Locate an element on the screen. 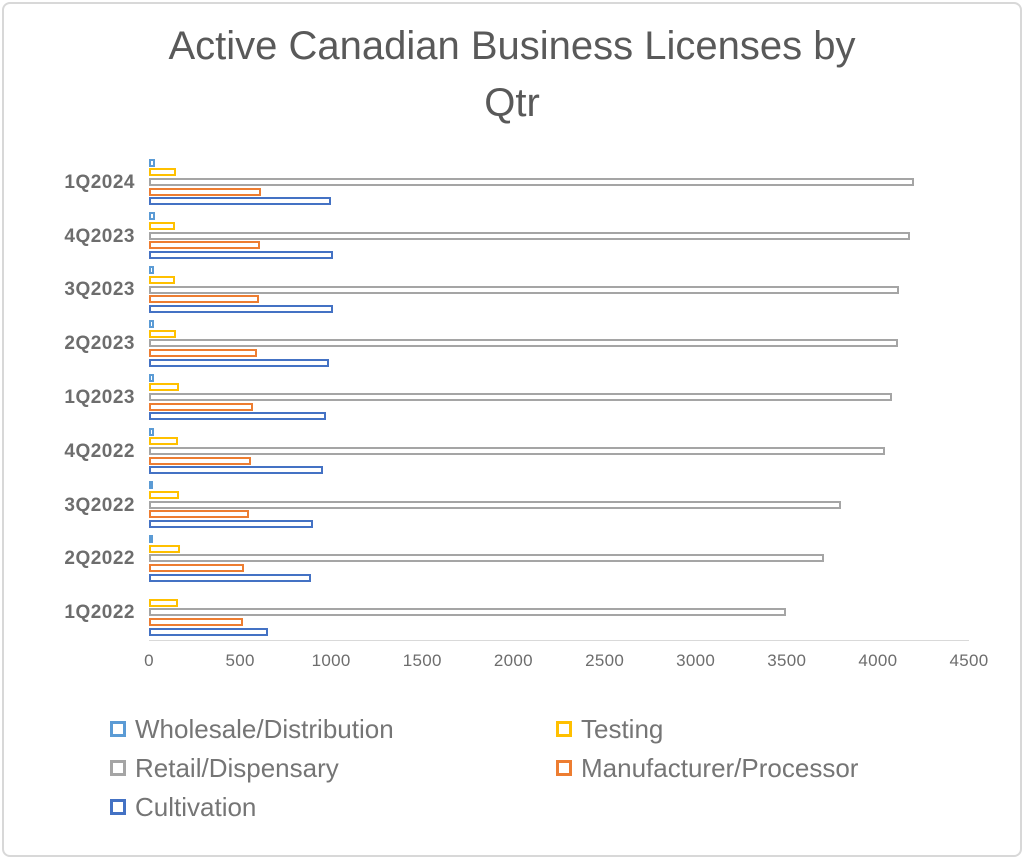 The width and height of the screenshot is (1024, 859). bar-group: 4Q2023 is located at coordinates (516, 237).